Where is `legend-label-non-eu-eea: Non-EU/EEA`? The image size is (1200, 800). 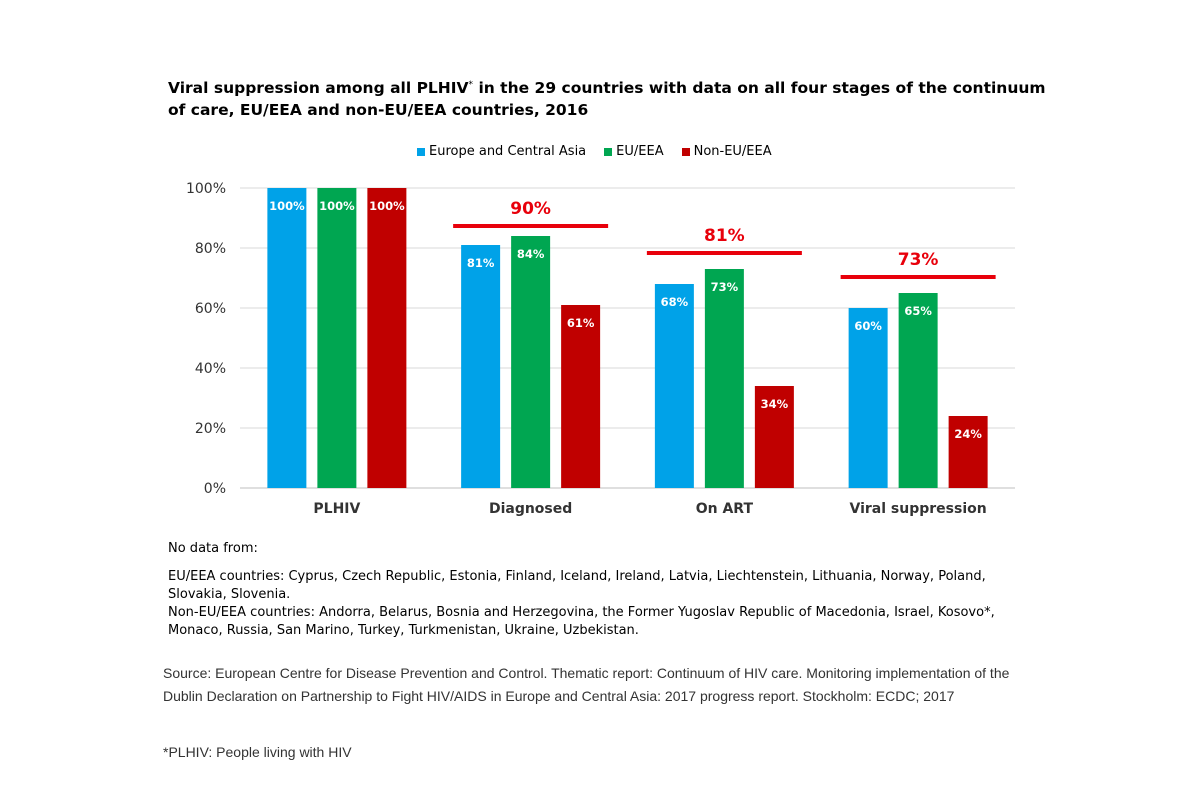 legend-label-non-eu-eea: Non-EU/EEA is located at coordinates (732, 151).